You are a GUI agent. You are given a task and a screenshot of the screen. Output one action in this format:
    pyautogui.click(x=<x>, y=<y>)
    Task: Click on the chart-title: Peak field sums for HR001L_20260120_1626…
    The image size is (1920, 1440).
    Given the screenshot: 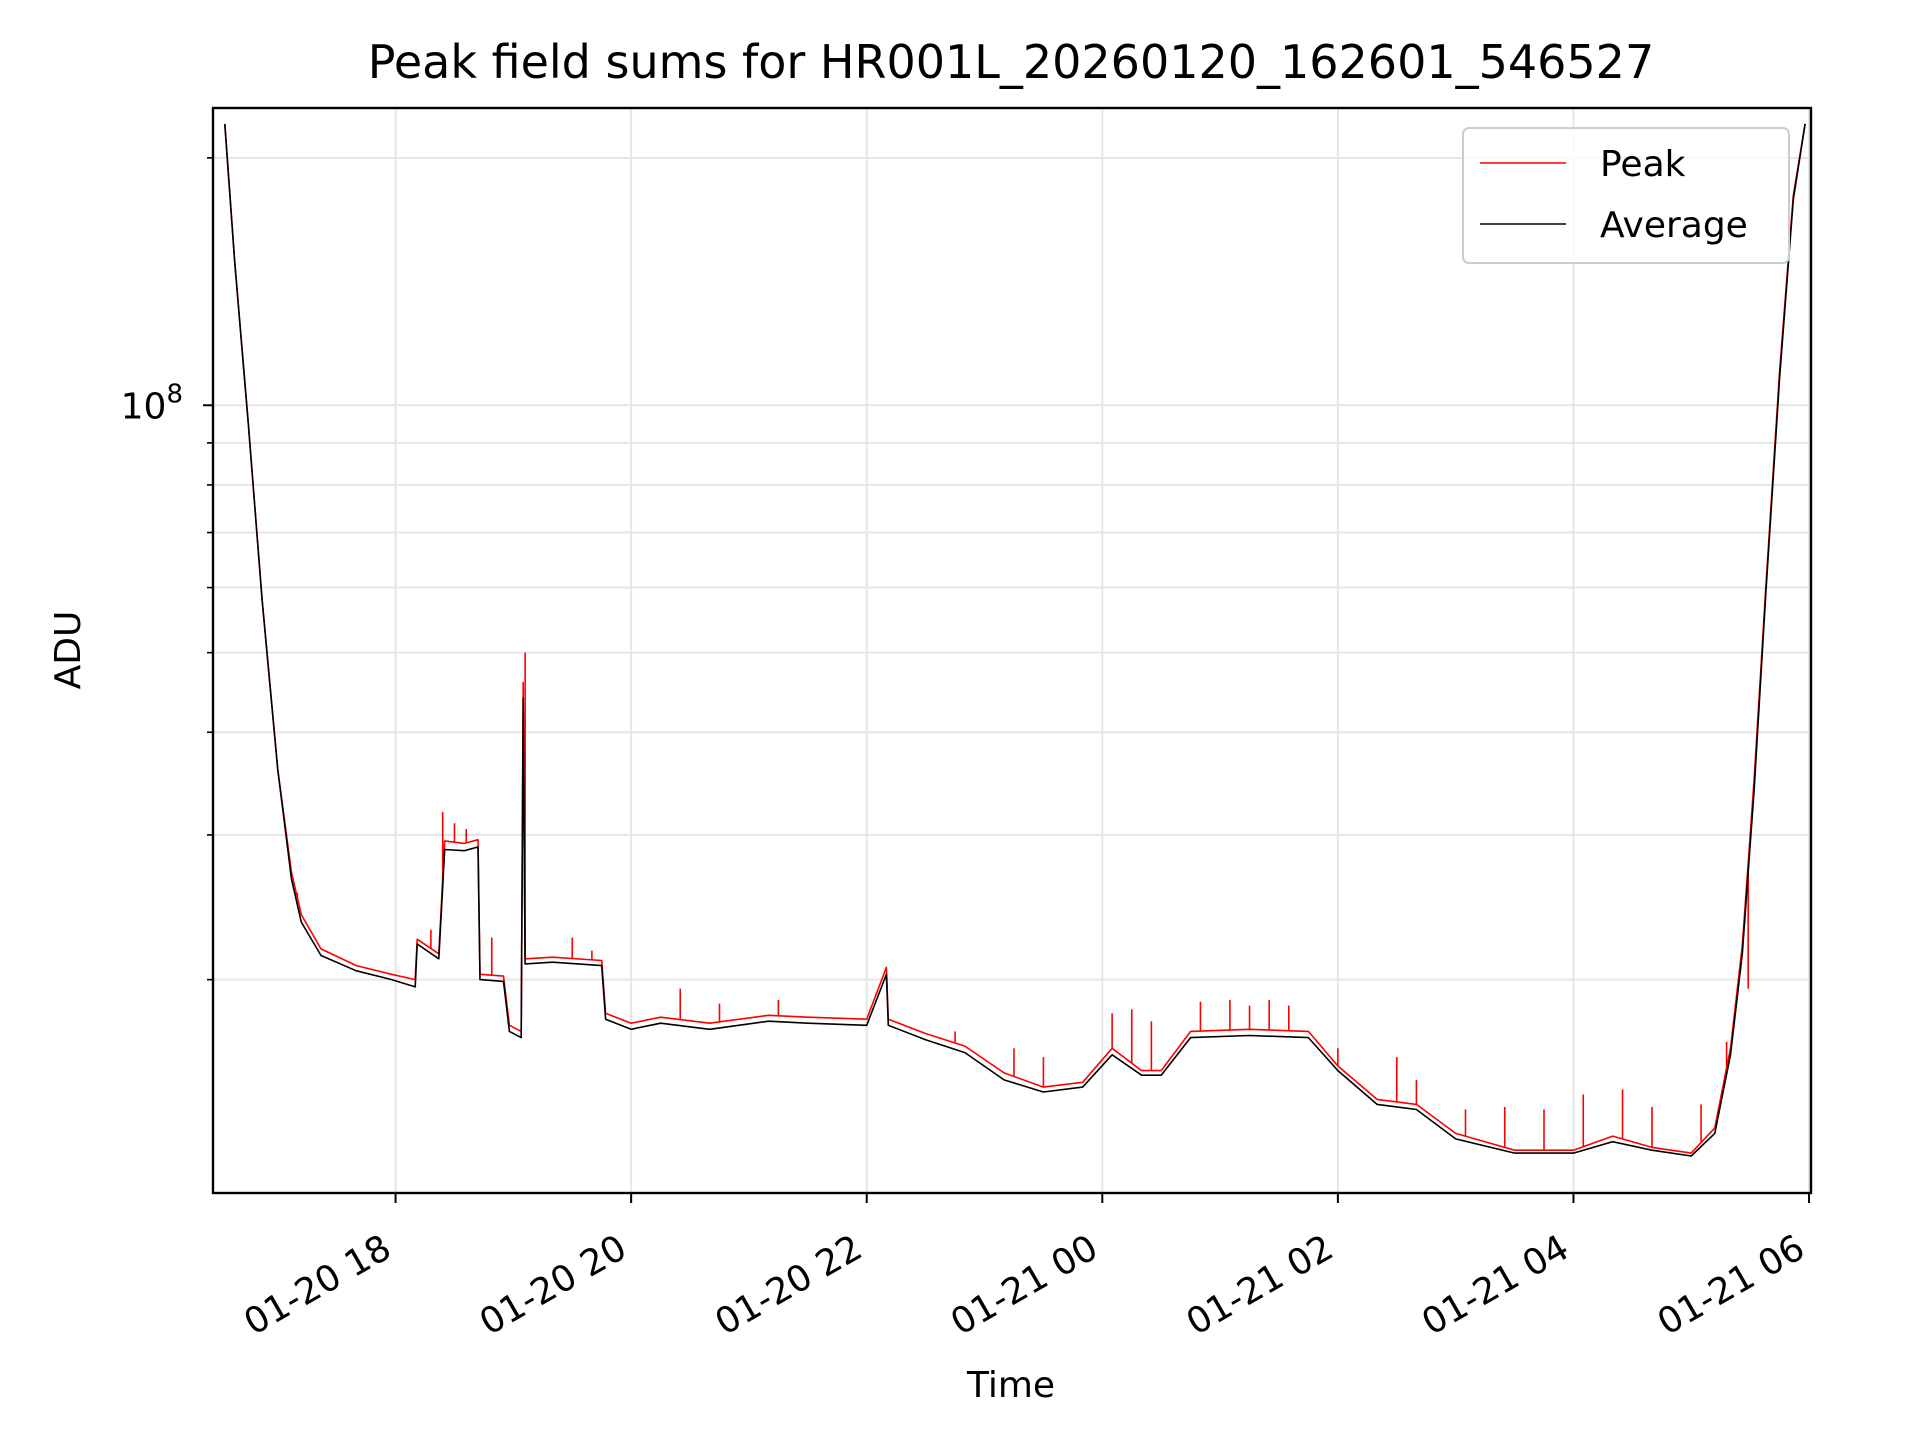 What is the action you would take?
    pyautogui.click(x=1011, y=62)
    